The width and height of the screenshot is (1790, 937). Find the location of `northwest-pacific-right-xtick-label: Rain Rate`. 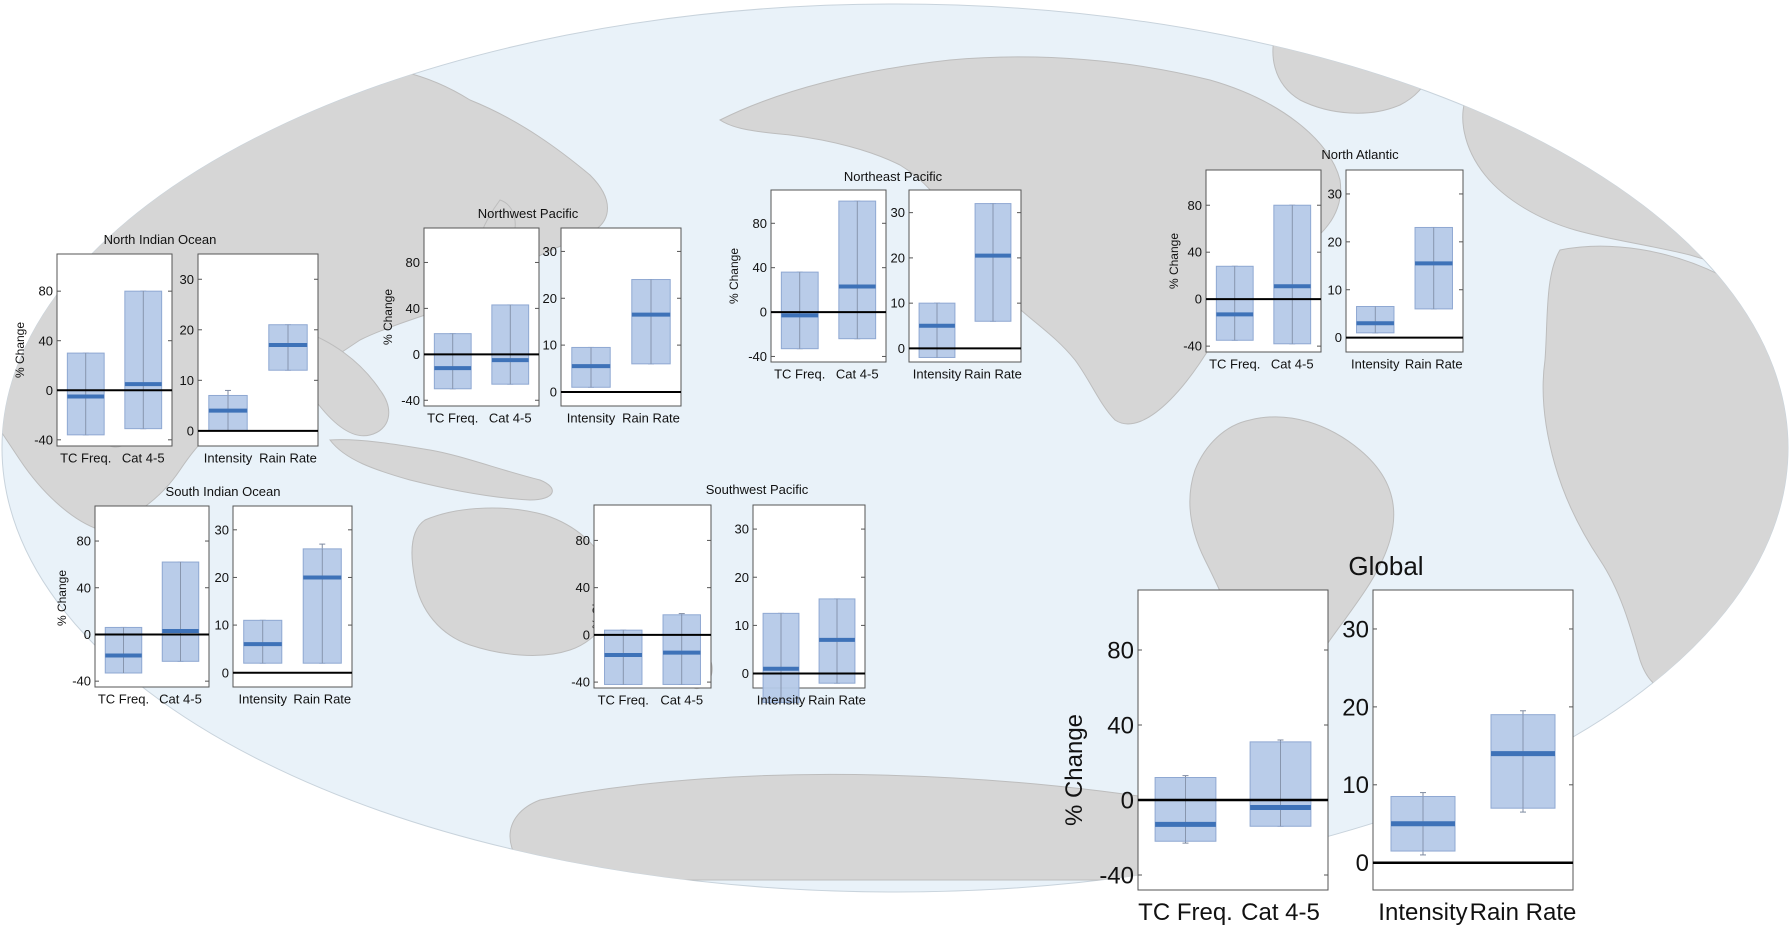

northwest-pacific-right-xtick-label: Rain Rate is located at coordinates (651, 417).